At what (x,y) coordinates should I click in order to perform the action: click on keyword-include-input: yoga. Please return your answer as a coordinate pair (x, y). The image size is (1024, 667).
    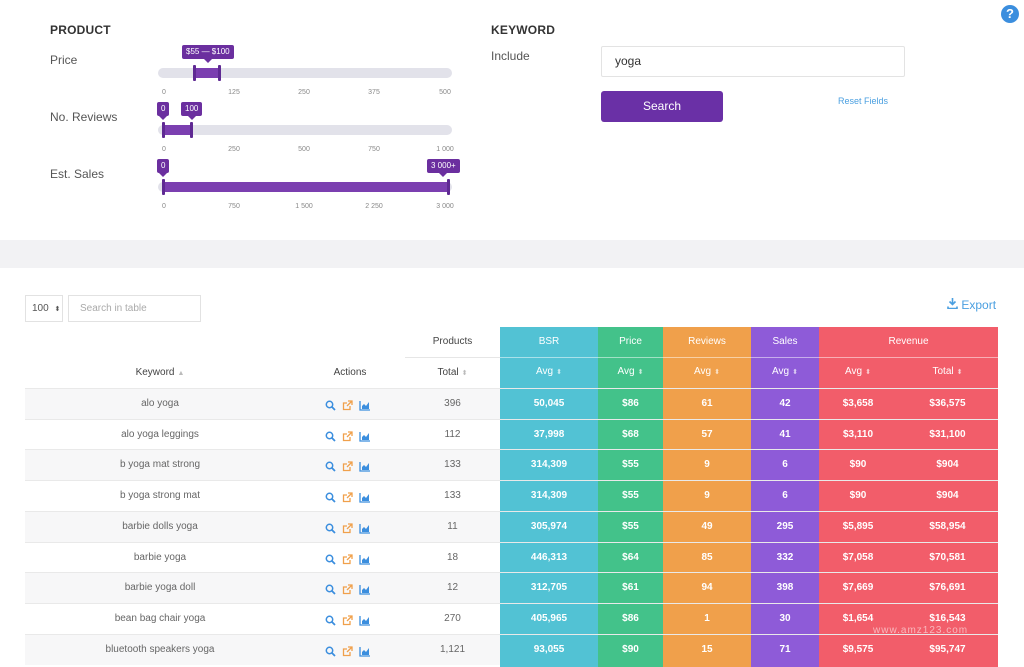
    Looking at the image, I should click on (753, 61).